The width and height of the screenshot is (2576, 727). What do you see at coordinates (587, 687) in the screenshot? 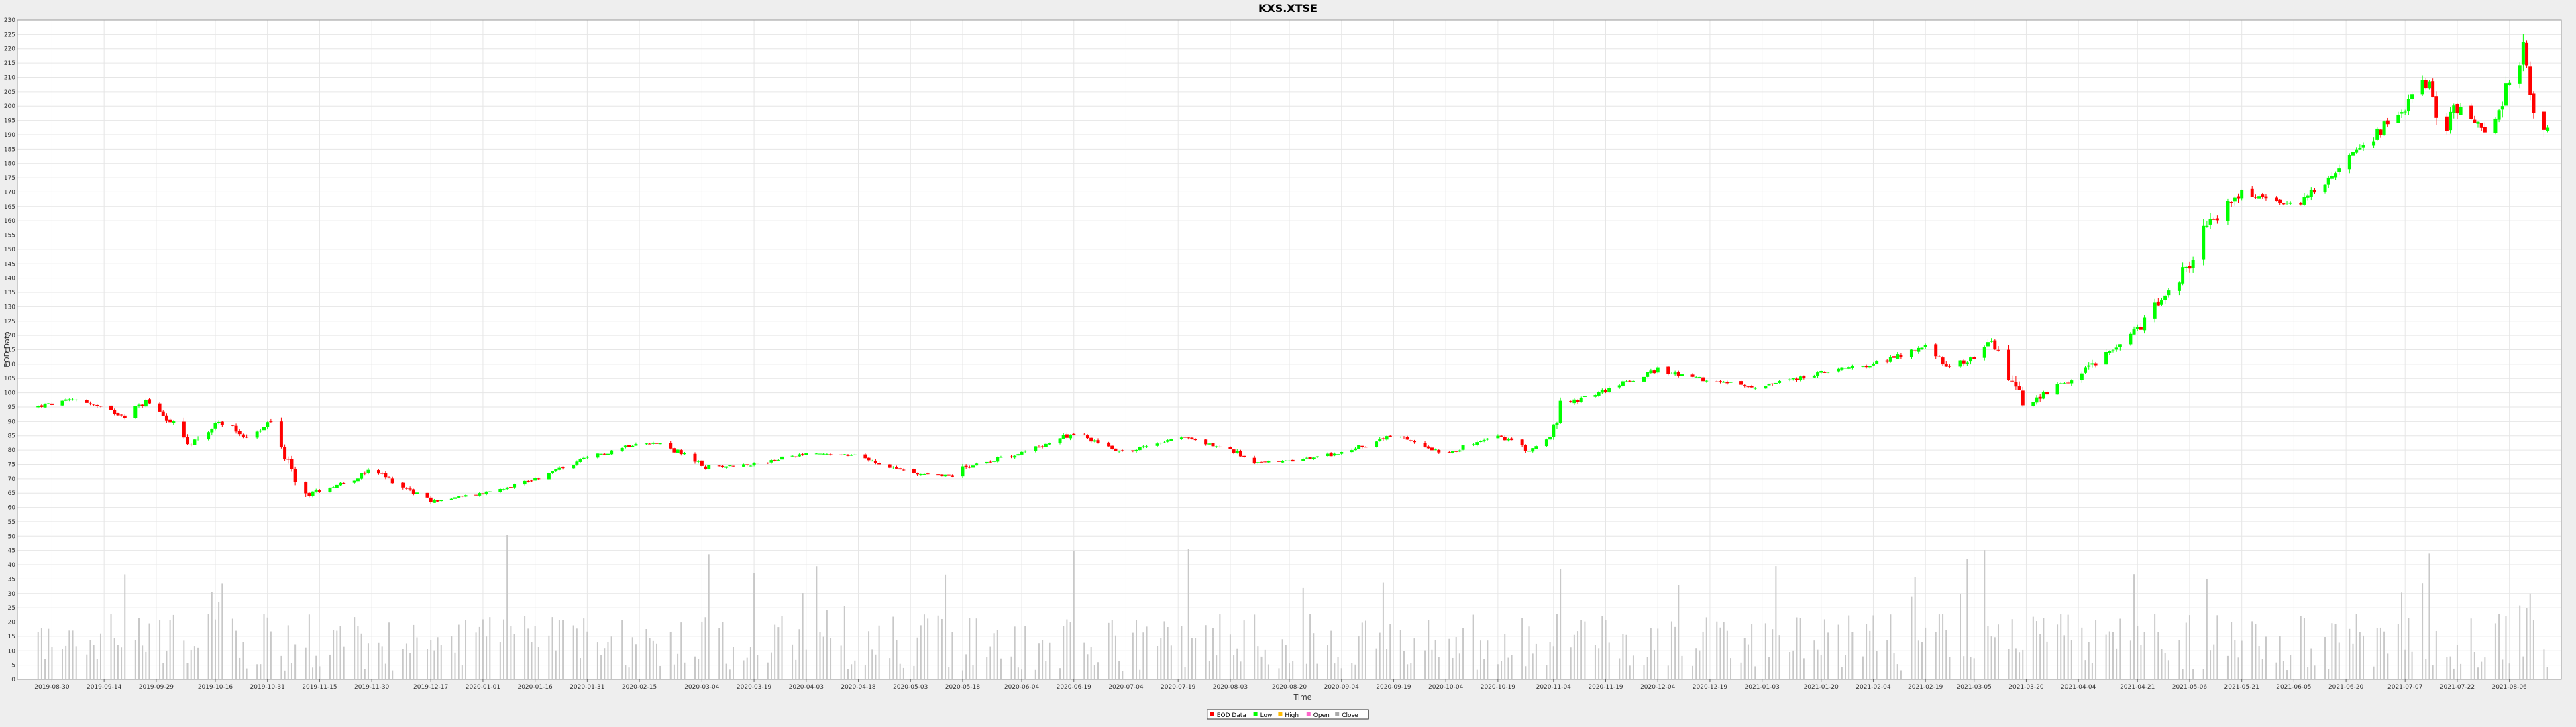
I see `x-tick-label: 2020-01-31` at bounding box center [587, 687].